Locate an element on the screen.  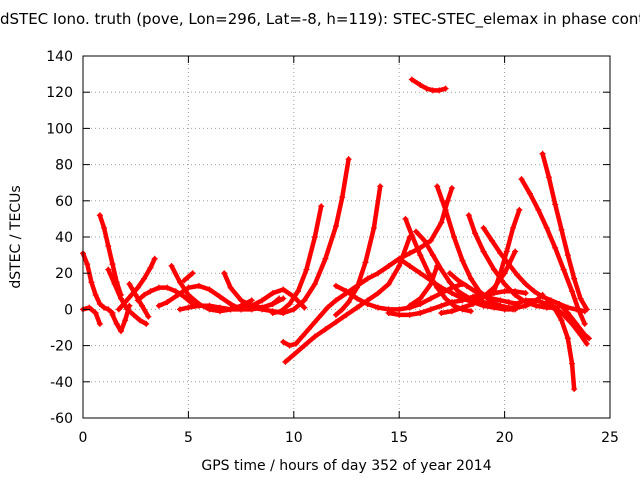
x-tick-label: 0 is located at coordinates (83, 438).